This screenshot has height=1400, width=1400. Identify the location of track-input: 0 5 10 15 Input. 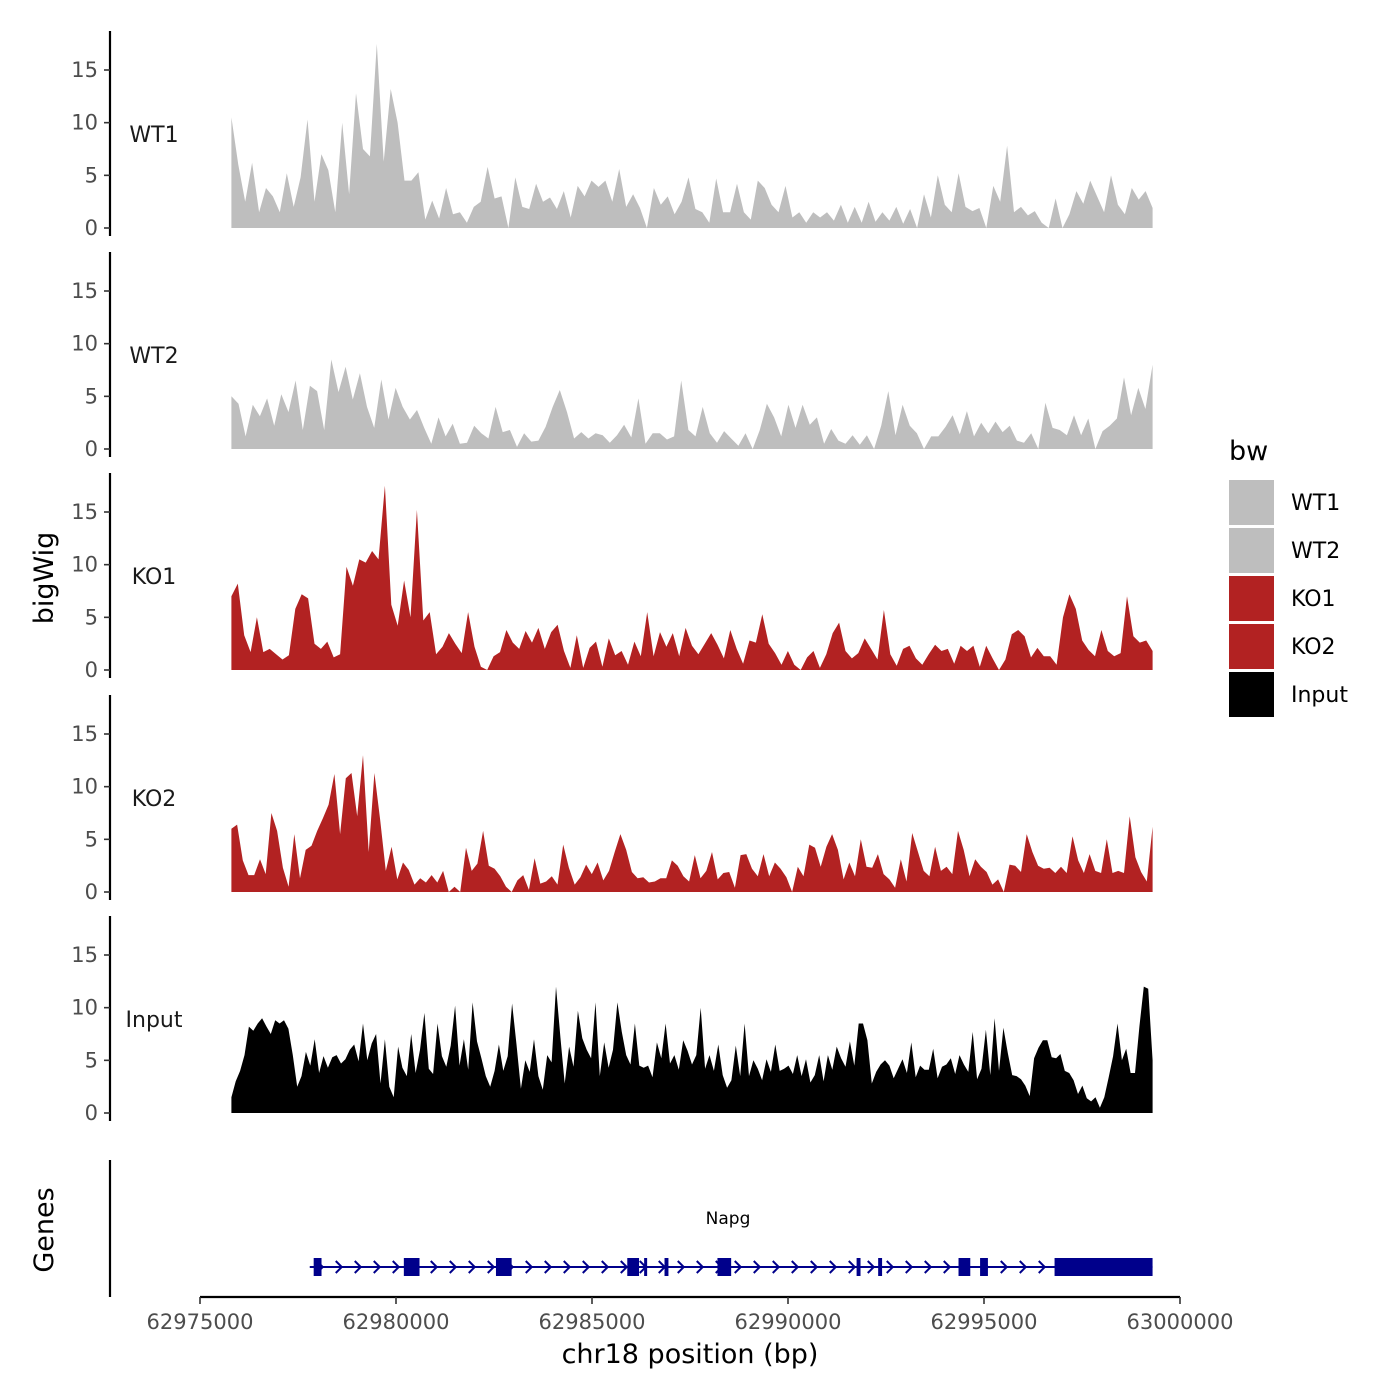
(612, 1020).